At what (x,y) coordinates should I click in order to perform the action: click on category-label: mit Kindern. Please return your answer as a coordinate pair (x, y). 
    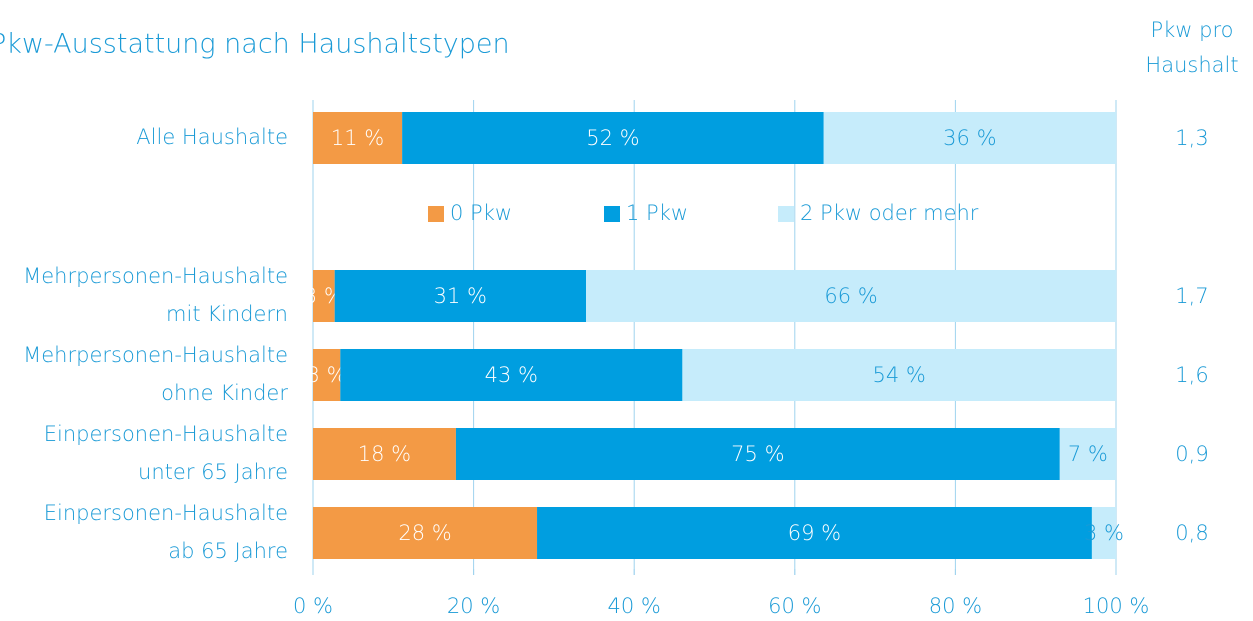
    Looking at the image, I should click on (227, 314).